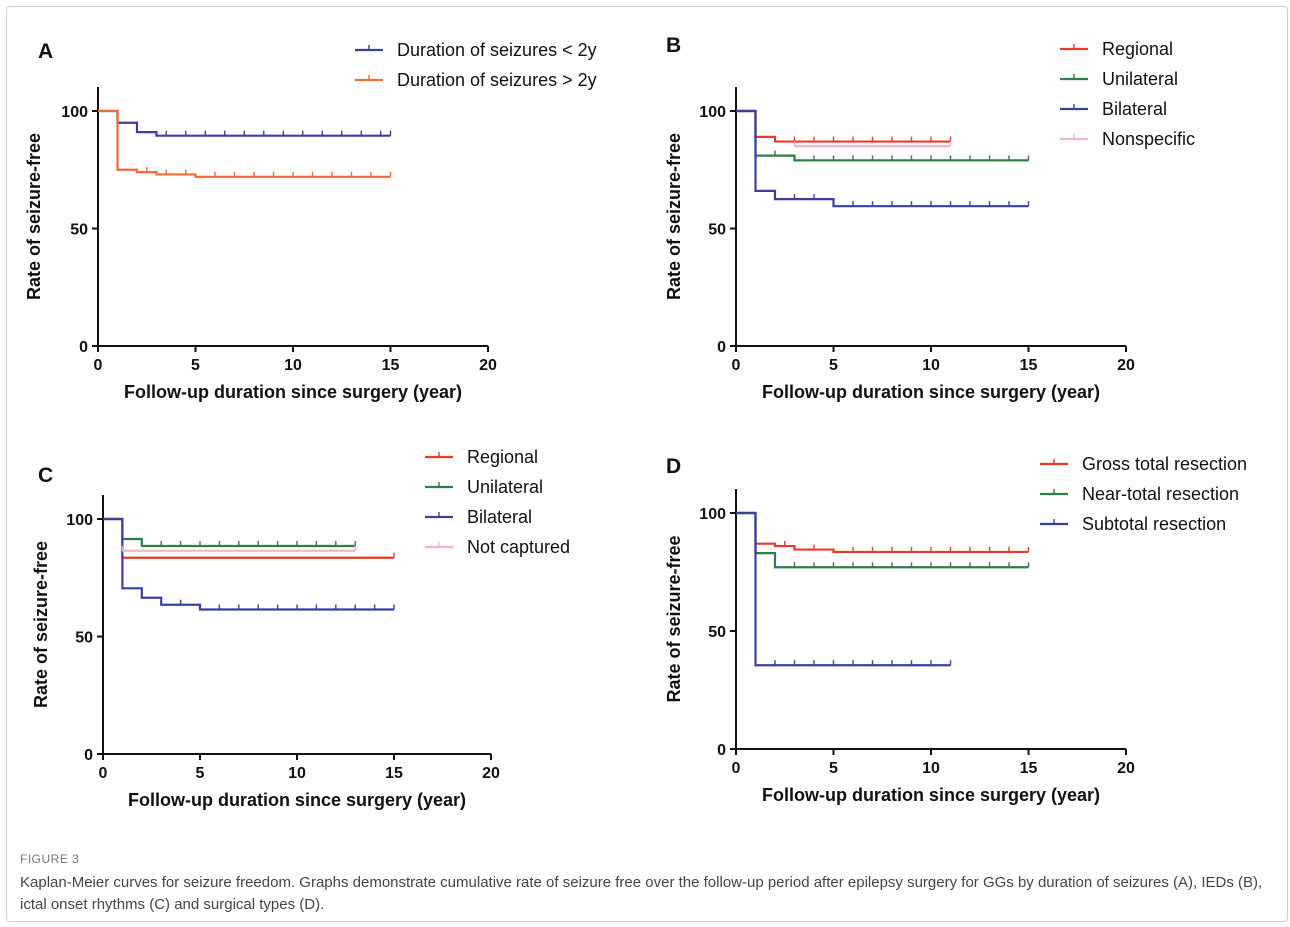  What do you see at coordinates (497, 80) in the screenshot?
I see `legend-label: Duration of seizures > 2y` at bounding box center [497, 80].